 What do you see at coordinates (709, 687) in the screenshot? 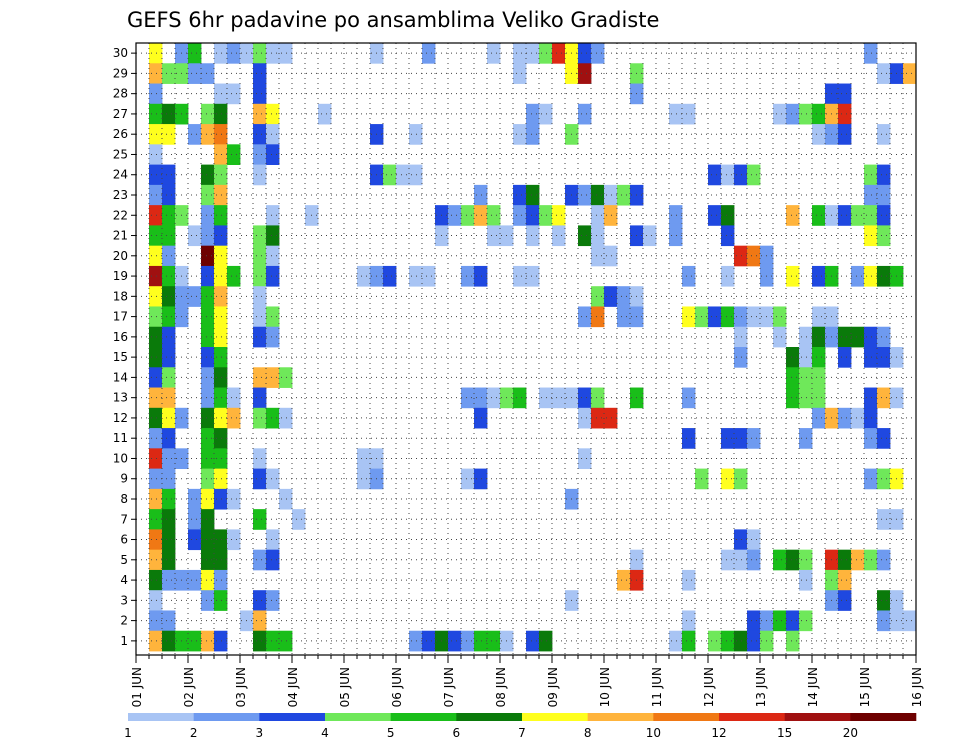
I see `x-tick-label: 12 JUN` at bounding box center [709, 687].